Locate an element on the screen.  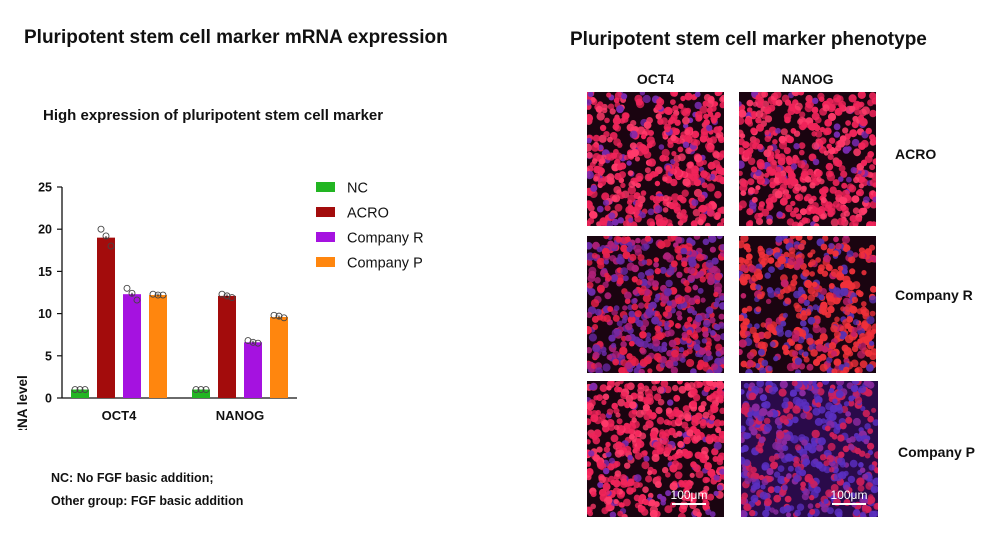
scale-bar-oct4: 100μm is located at coordinates (689, 496).